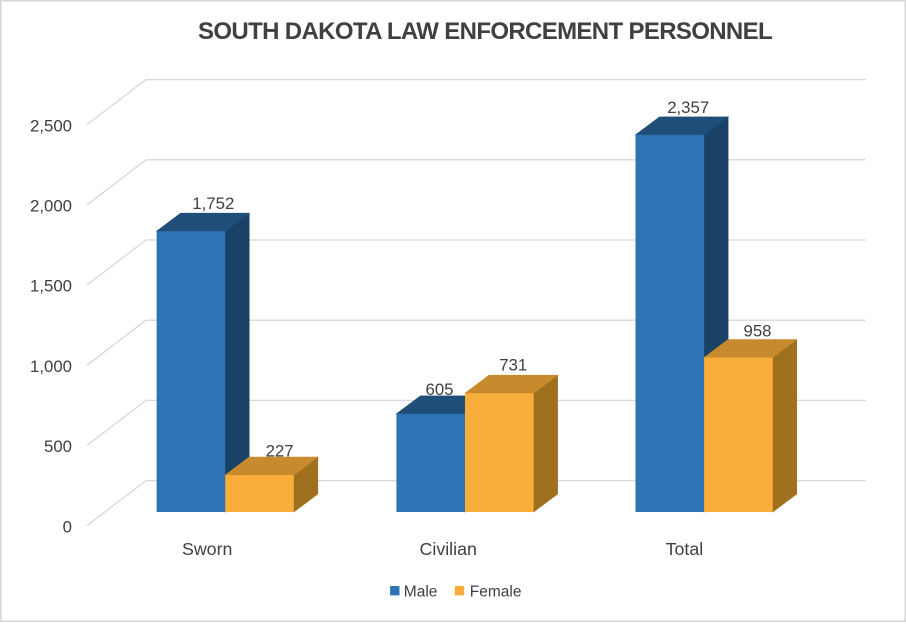  I want to click on svg-text:SOUTH DAKOTA LAW ENFORCEMENT P: SOUTH DAKOTA LAW ENFORCEMENT PERSONNEL, so click(485, 31).